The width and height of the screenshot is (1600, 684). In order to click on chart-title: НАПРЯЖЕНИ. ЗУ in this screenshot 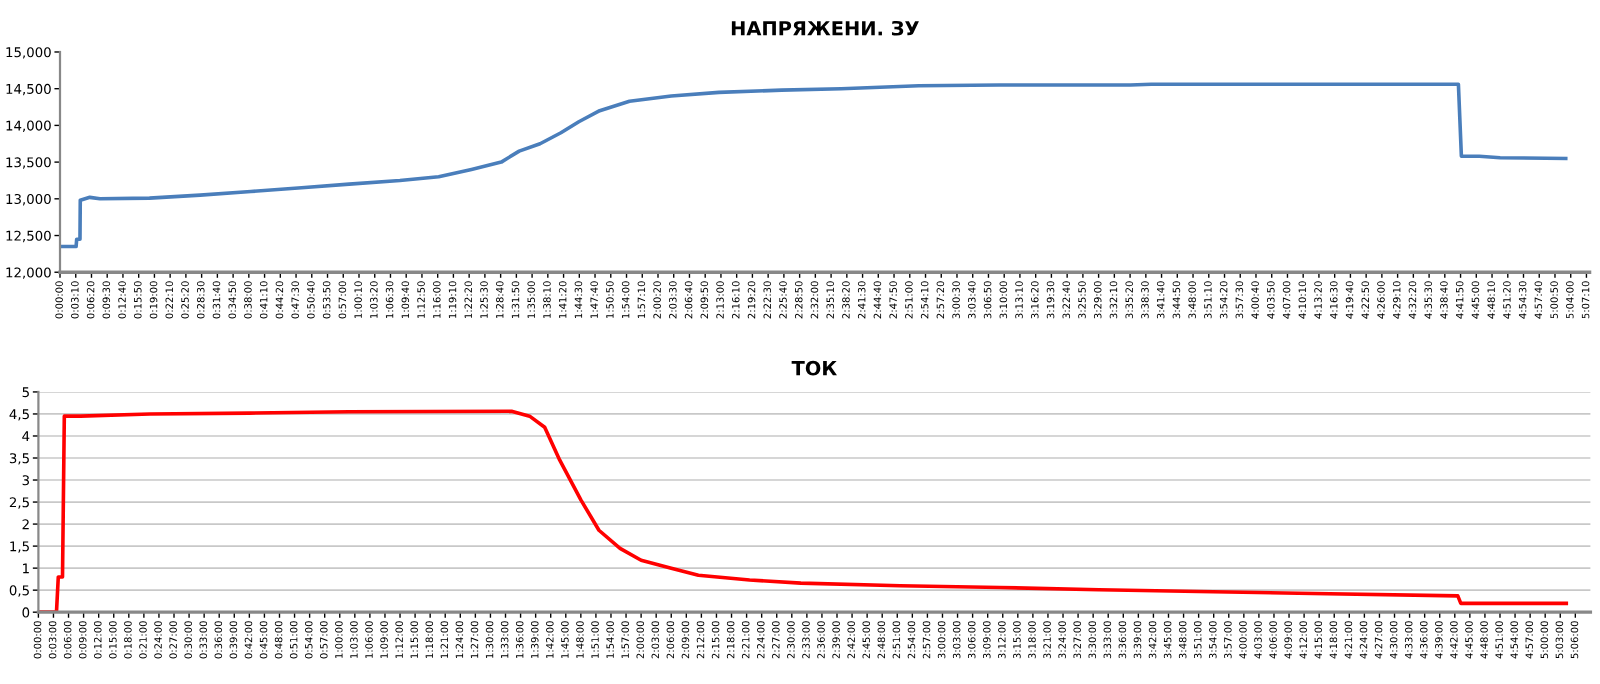, I will do `click(825, 28)`.